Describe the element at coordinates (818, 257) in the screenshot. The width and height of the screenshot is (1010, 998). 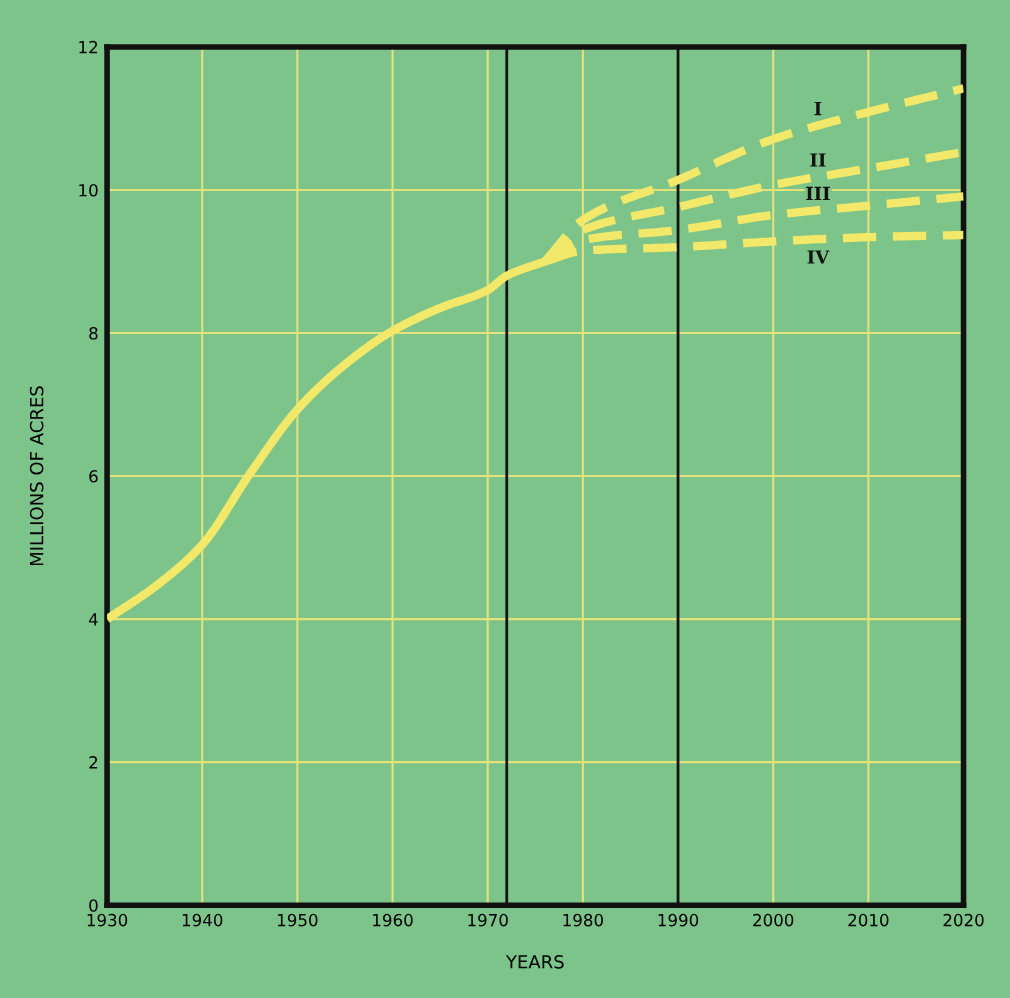
I see `series-label: IV` at that location.